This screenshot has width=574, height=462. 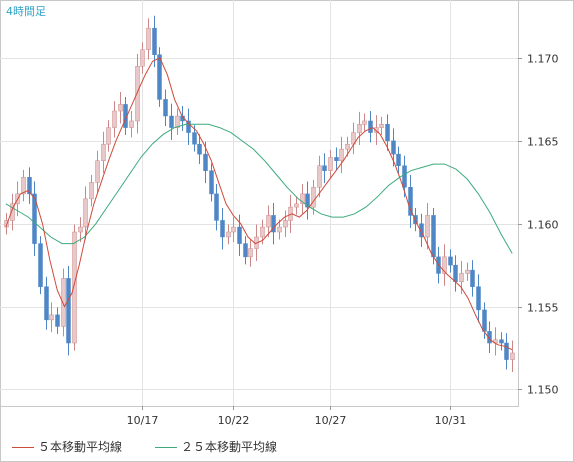 I want to click on ma5-swatch, so click(x=23, y=447).